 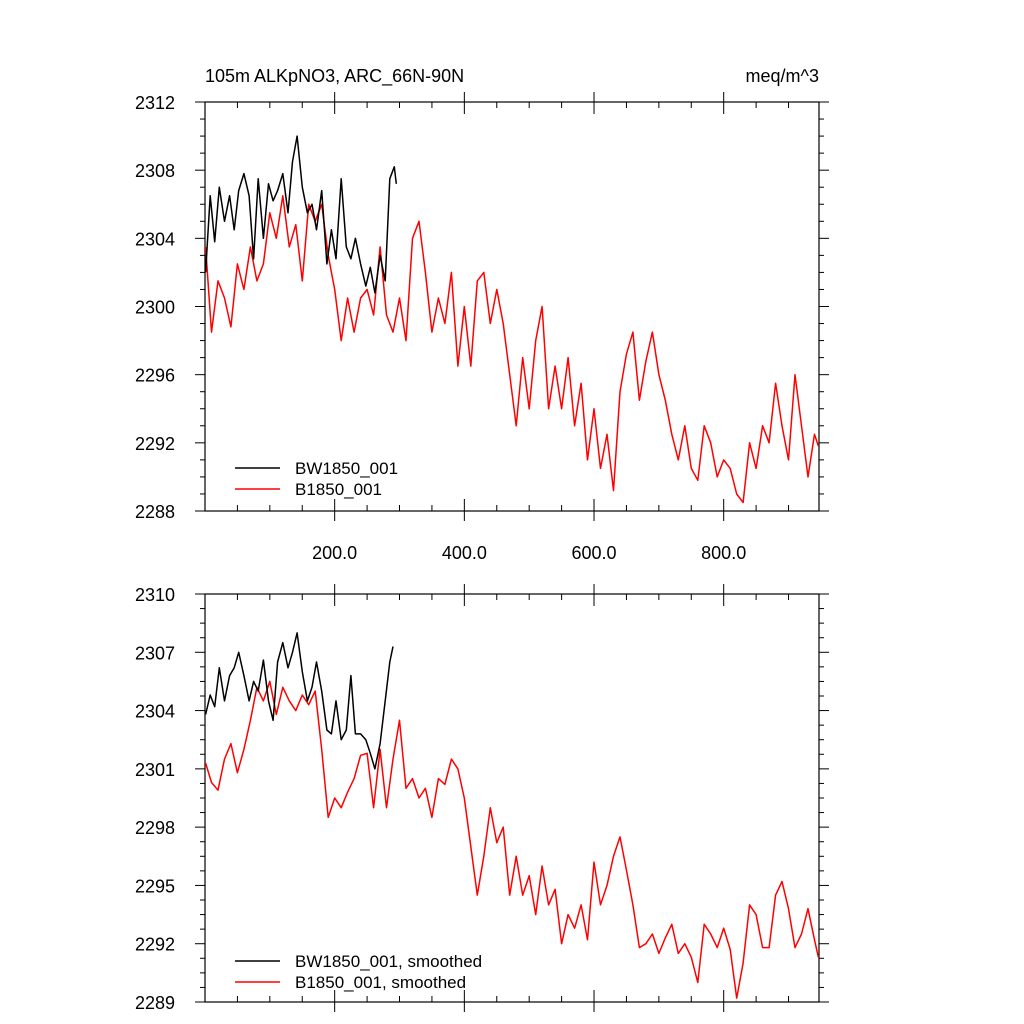 I want to click on x-tick-label: 800.0, so click(x=723, y=553).